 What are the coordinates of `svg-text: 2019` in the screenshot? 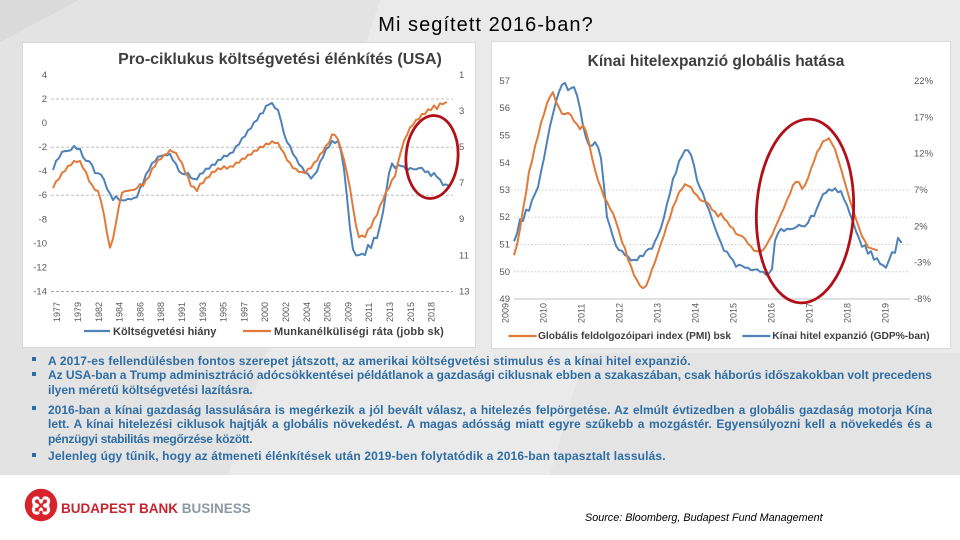 It's located at (886, 313).